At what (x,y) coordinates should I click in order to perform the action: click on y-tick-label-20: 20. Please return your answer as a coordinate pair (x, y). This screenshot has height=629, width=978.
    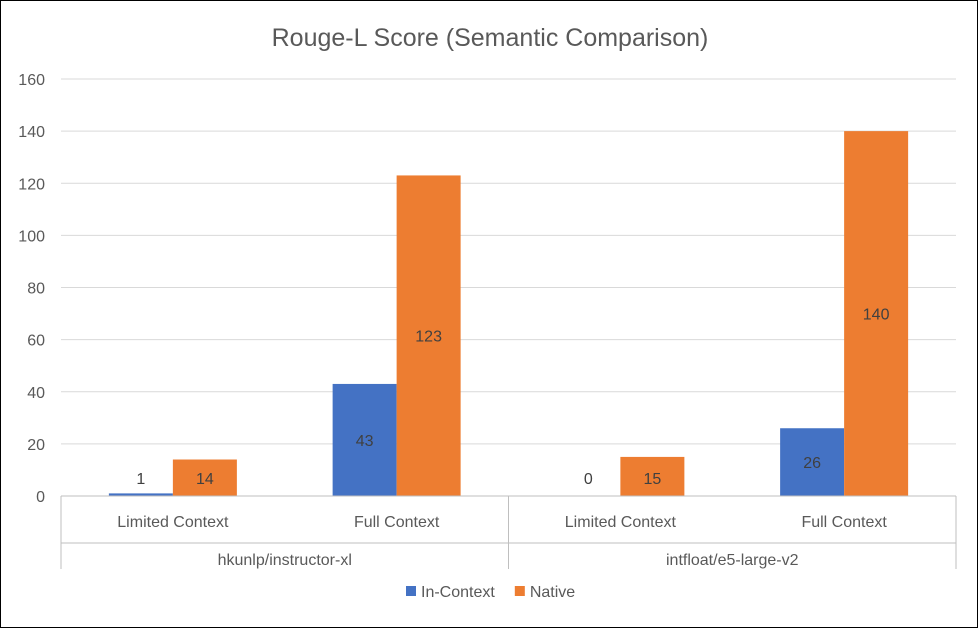
    Looking at the image, I should click on (36, 445).